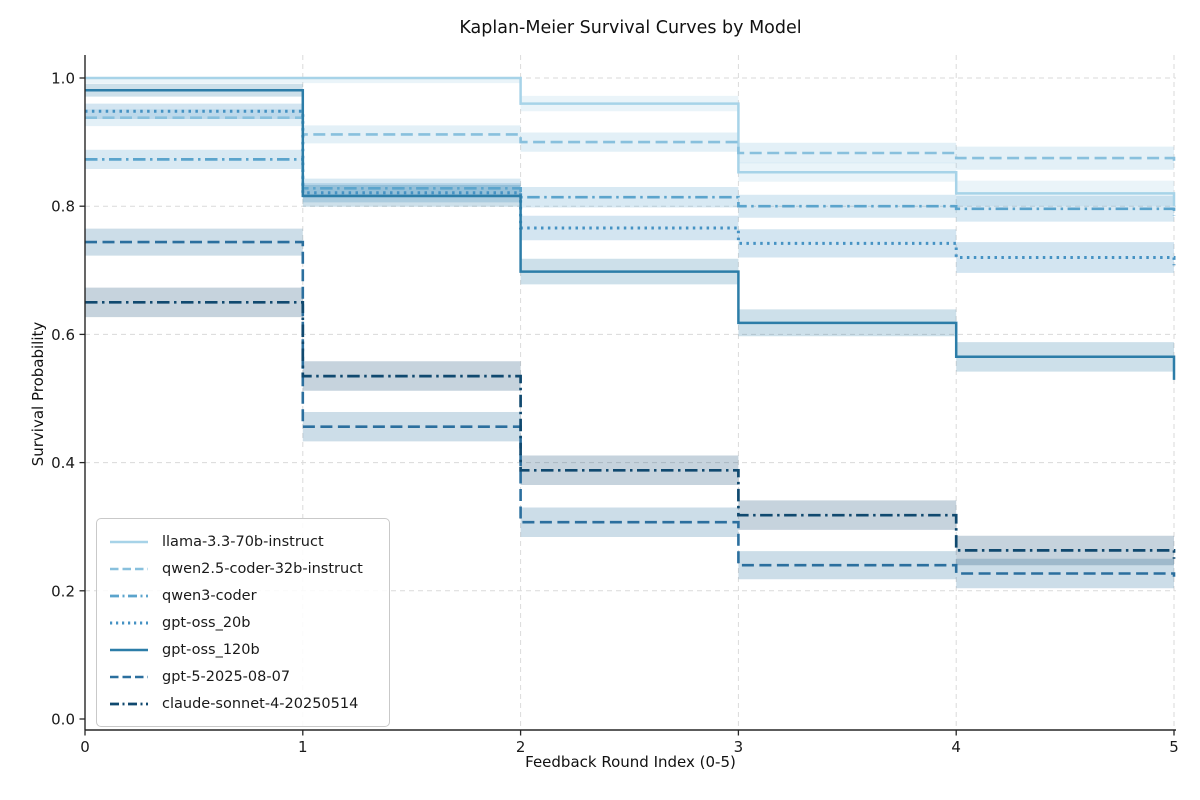 This screenshot has height=800, width=1200. What do you see at coordinates (262, 568) in the screenshot?
I see `legend-item-label: qwen2.5-coder-32b-instruct` at bounding box center [262, 568].